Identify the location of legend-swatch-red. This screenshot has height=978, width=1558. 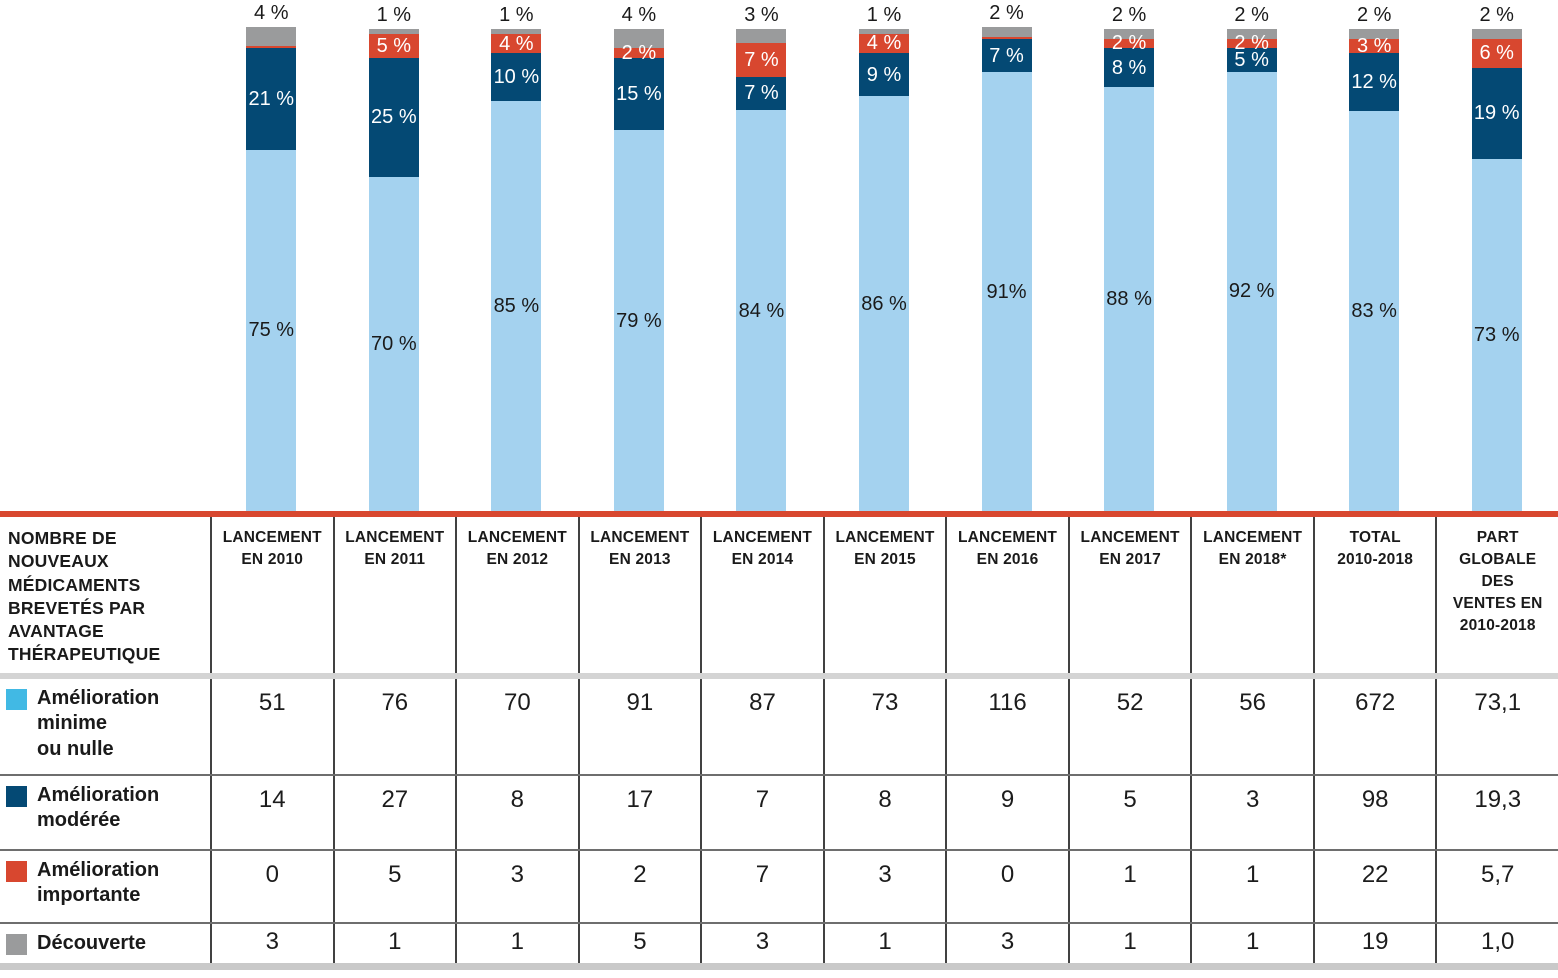
(16, 871).